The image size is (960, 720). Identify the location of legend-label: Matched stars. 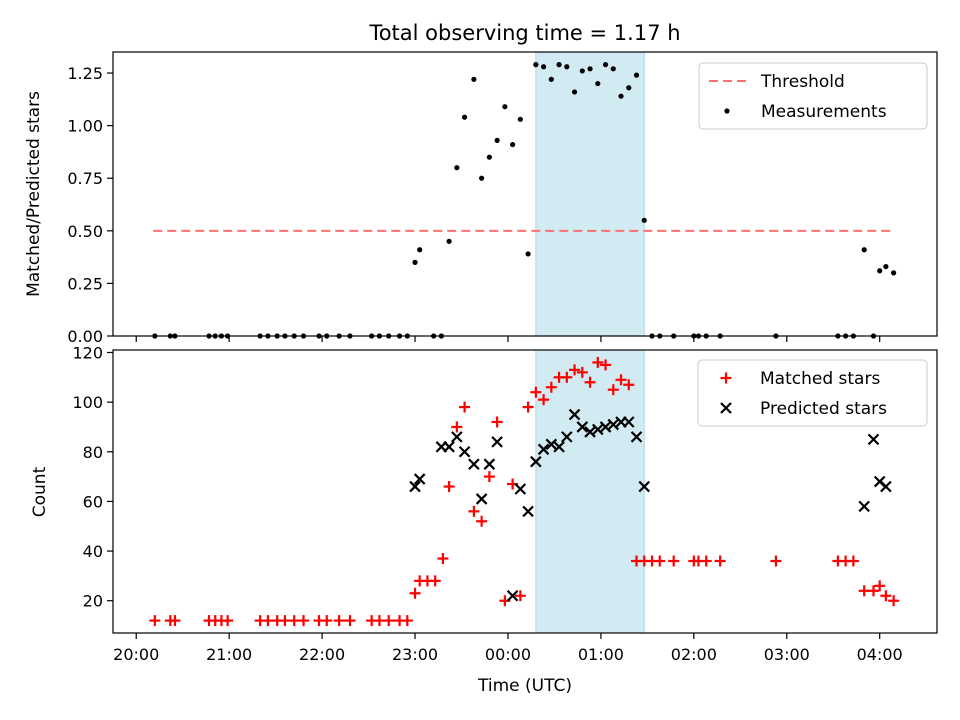
(820, 379).